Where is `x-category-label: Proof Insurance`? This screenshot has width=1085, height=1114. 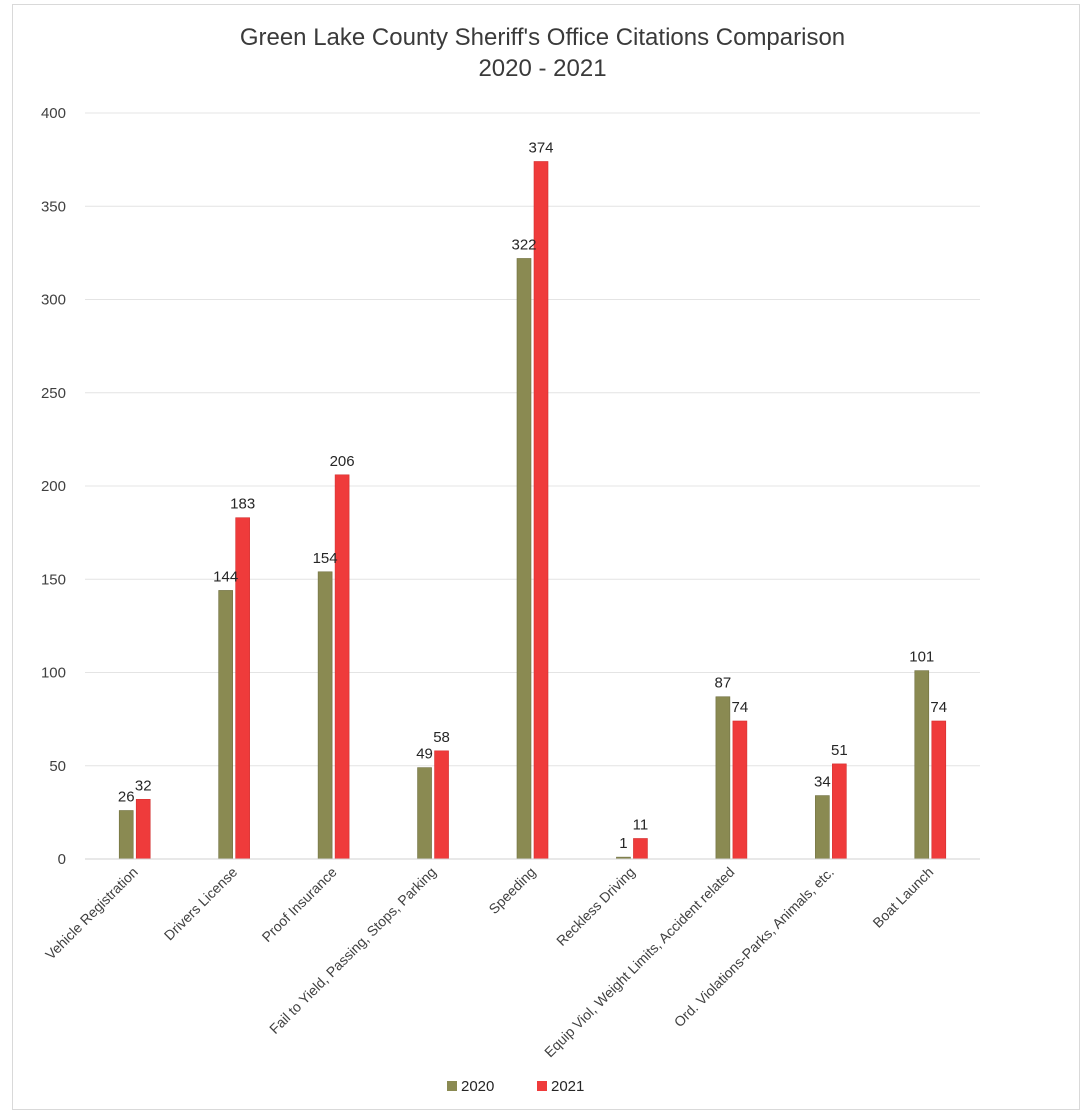 x-category-label: Proof Insurance is located at coordinates (299, 904).